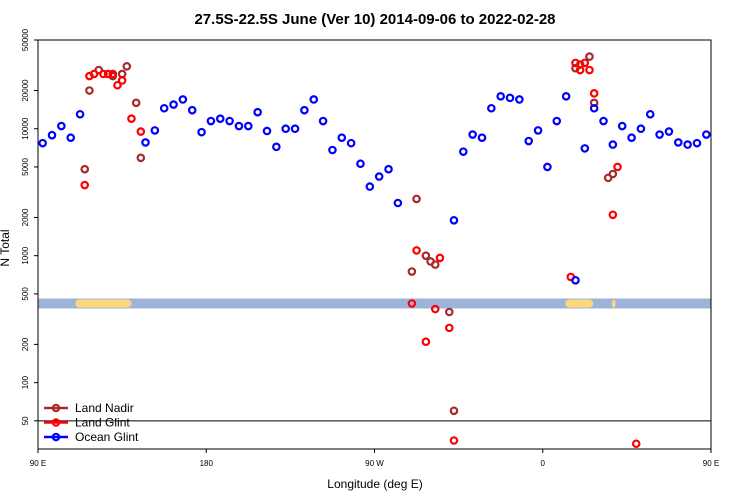  Describe the element at coordinates (25, 128) in the screenshot. I see `y-tick-label: 10000` at that location.